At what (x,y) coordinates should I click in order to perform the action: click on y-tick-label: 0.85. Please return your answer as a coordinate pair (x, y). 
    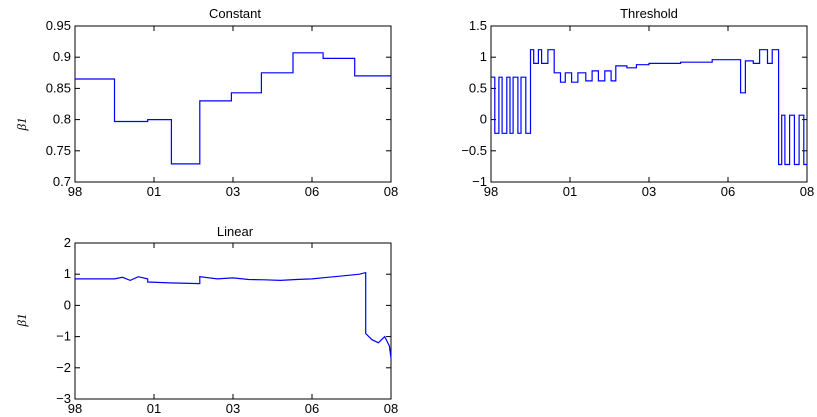
    Looking at the image, I should click on (58, 87).